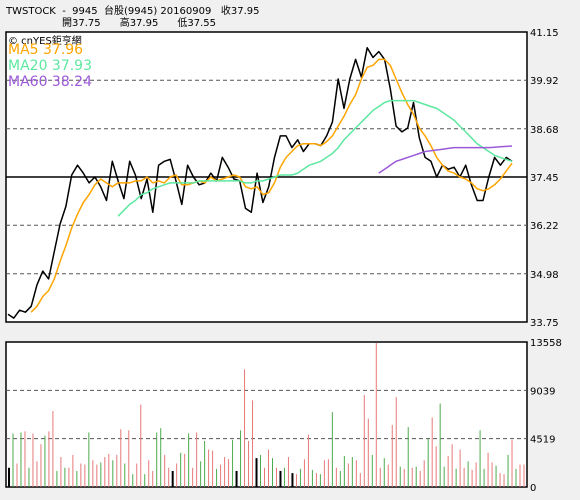  I want to click on price-tick-label: 36.22, so click(544, 226).